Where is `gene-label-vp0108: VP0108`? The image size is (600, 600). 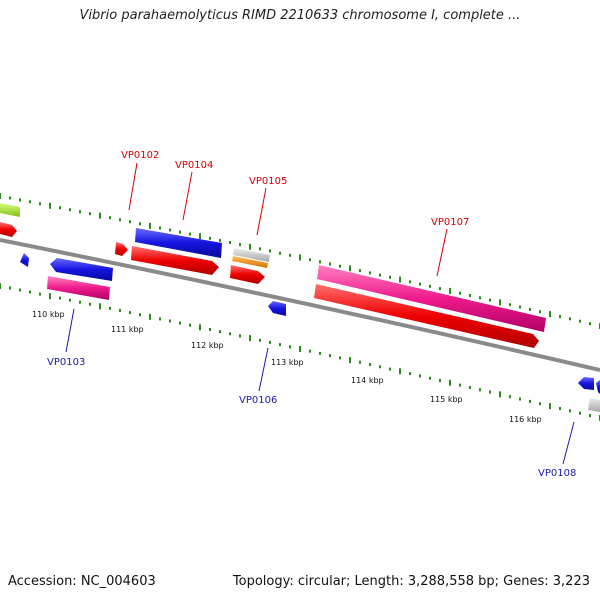
gene-label-vp0108: VP0108 is located at coordinates (557, 473).